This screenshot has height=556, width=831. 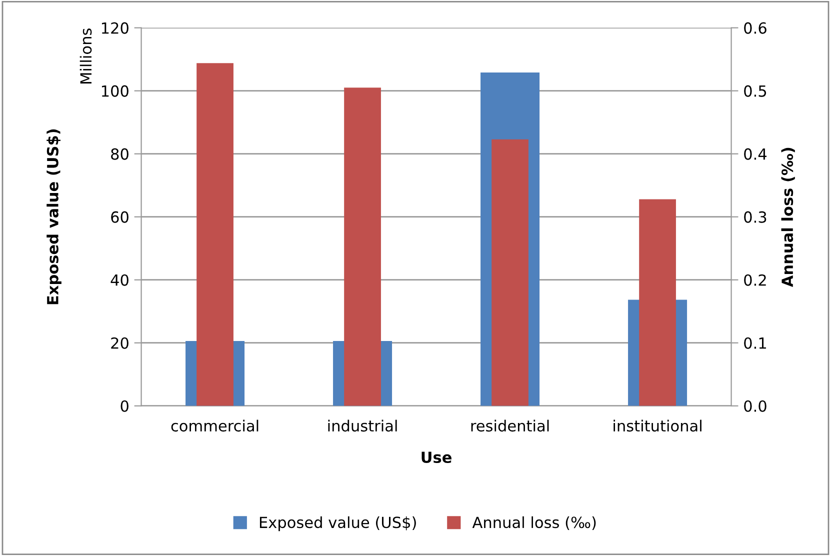 I want to click on y-tick-label: 80, so click(x=119, y=154).